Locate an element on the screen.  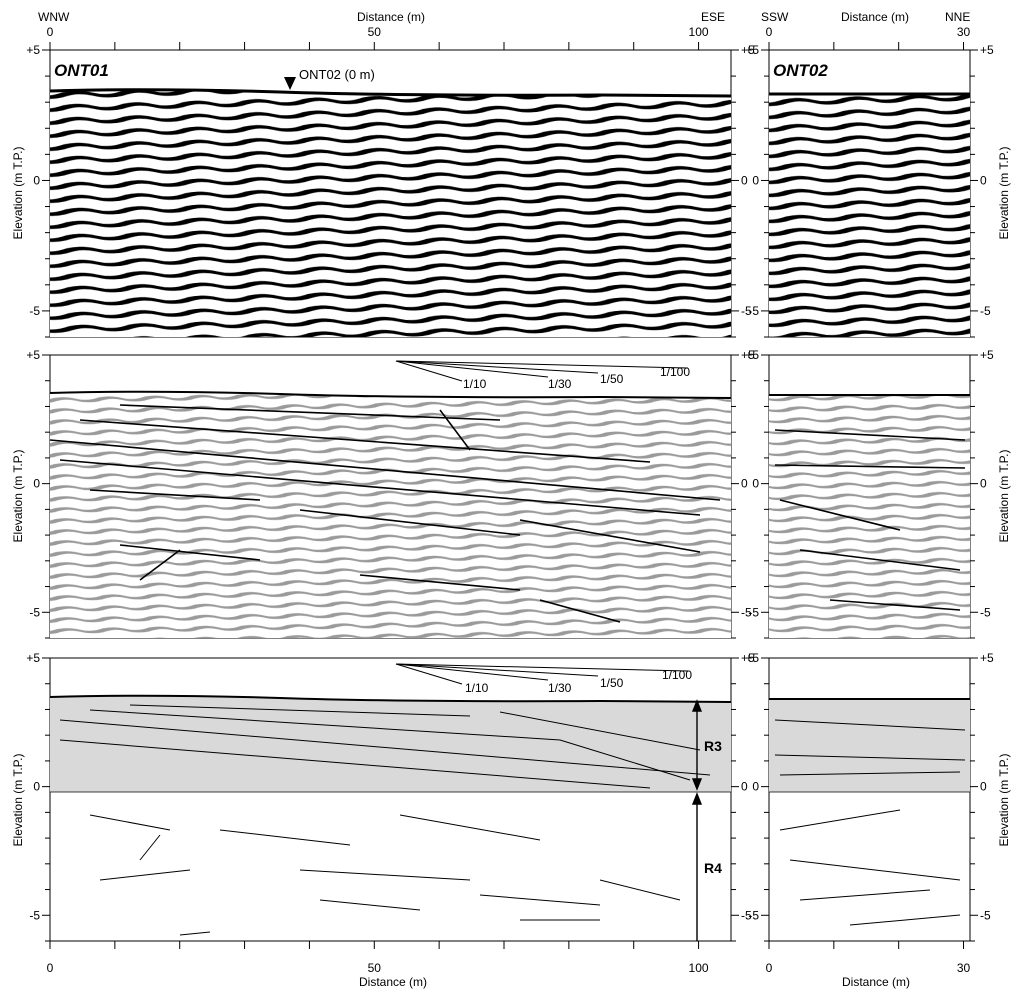
slope-label-1-50-p2: 1/50 is located at coordinates (612, 379).